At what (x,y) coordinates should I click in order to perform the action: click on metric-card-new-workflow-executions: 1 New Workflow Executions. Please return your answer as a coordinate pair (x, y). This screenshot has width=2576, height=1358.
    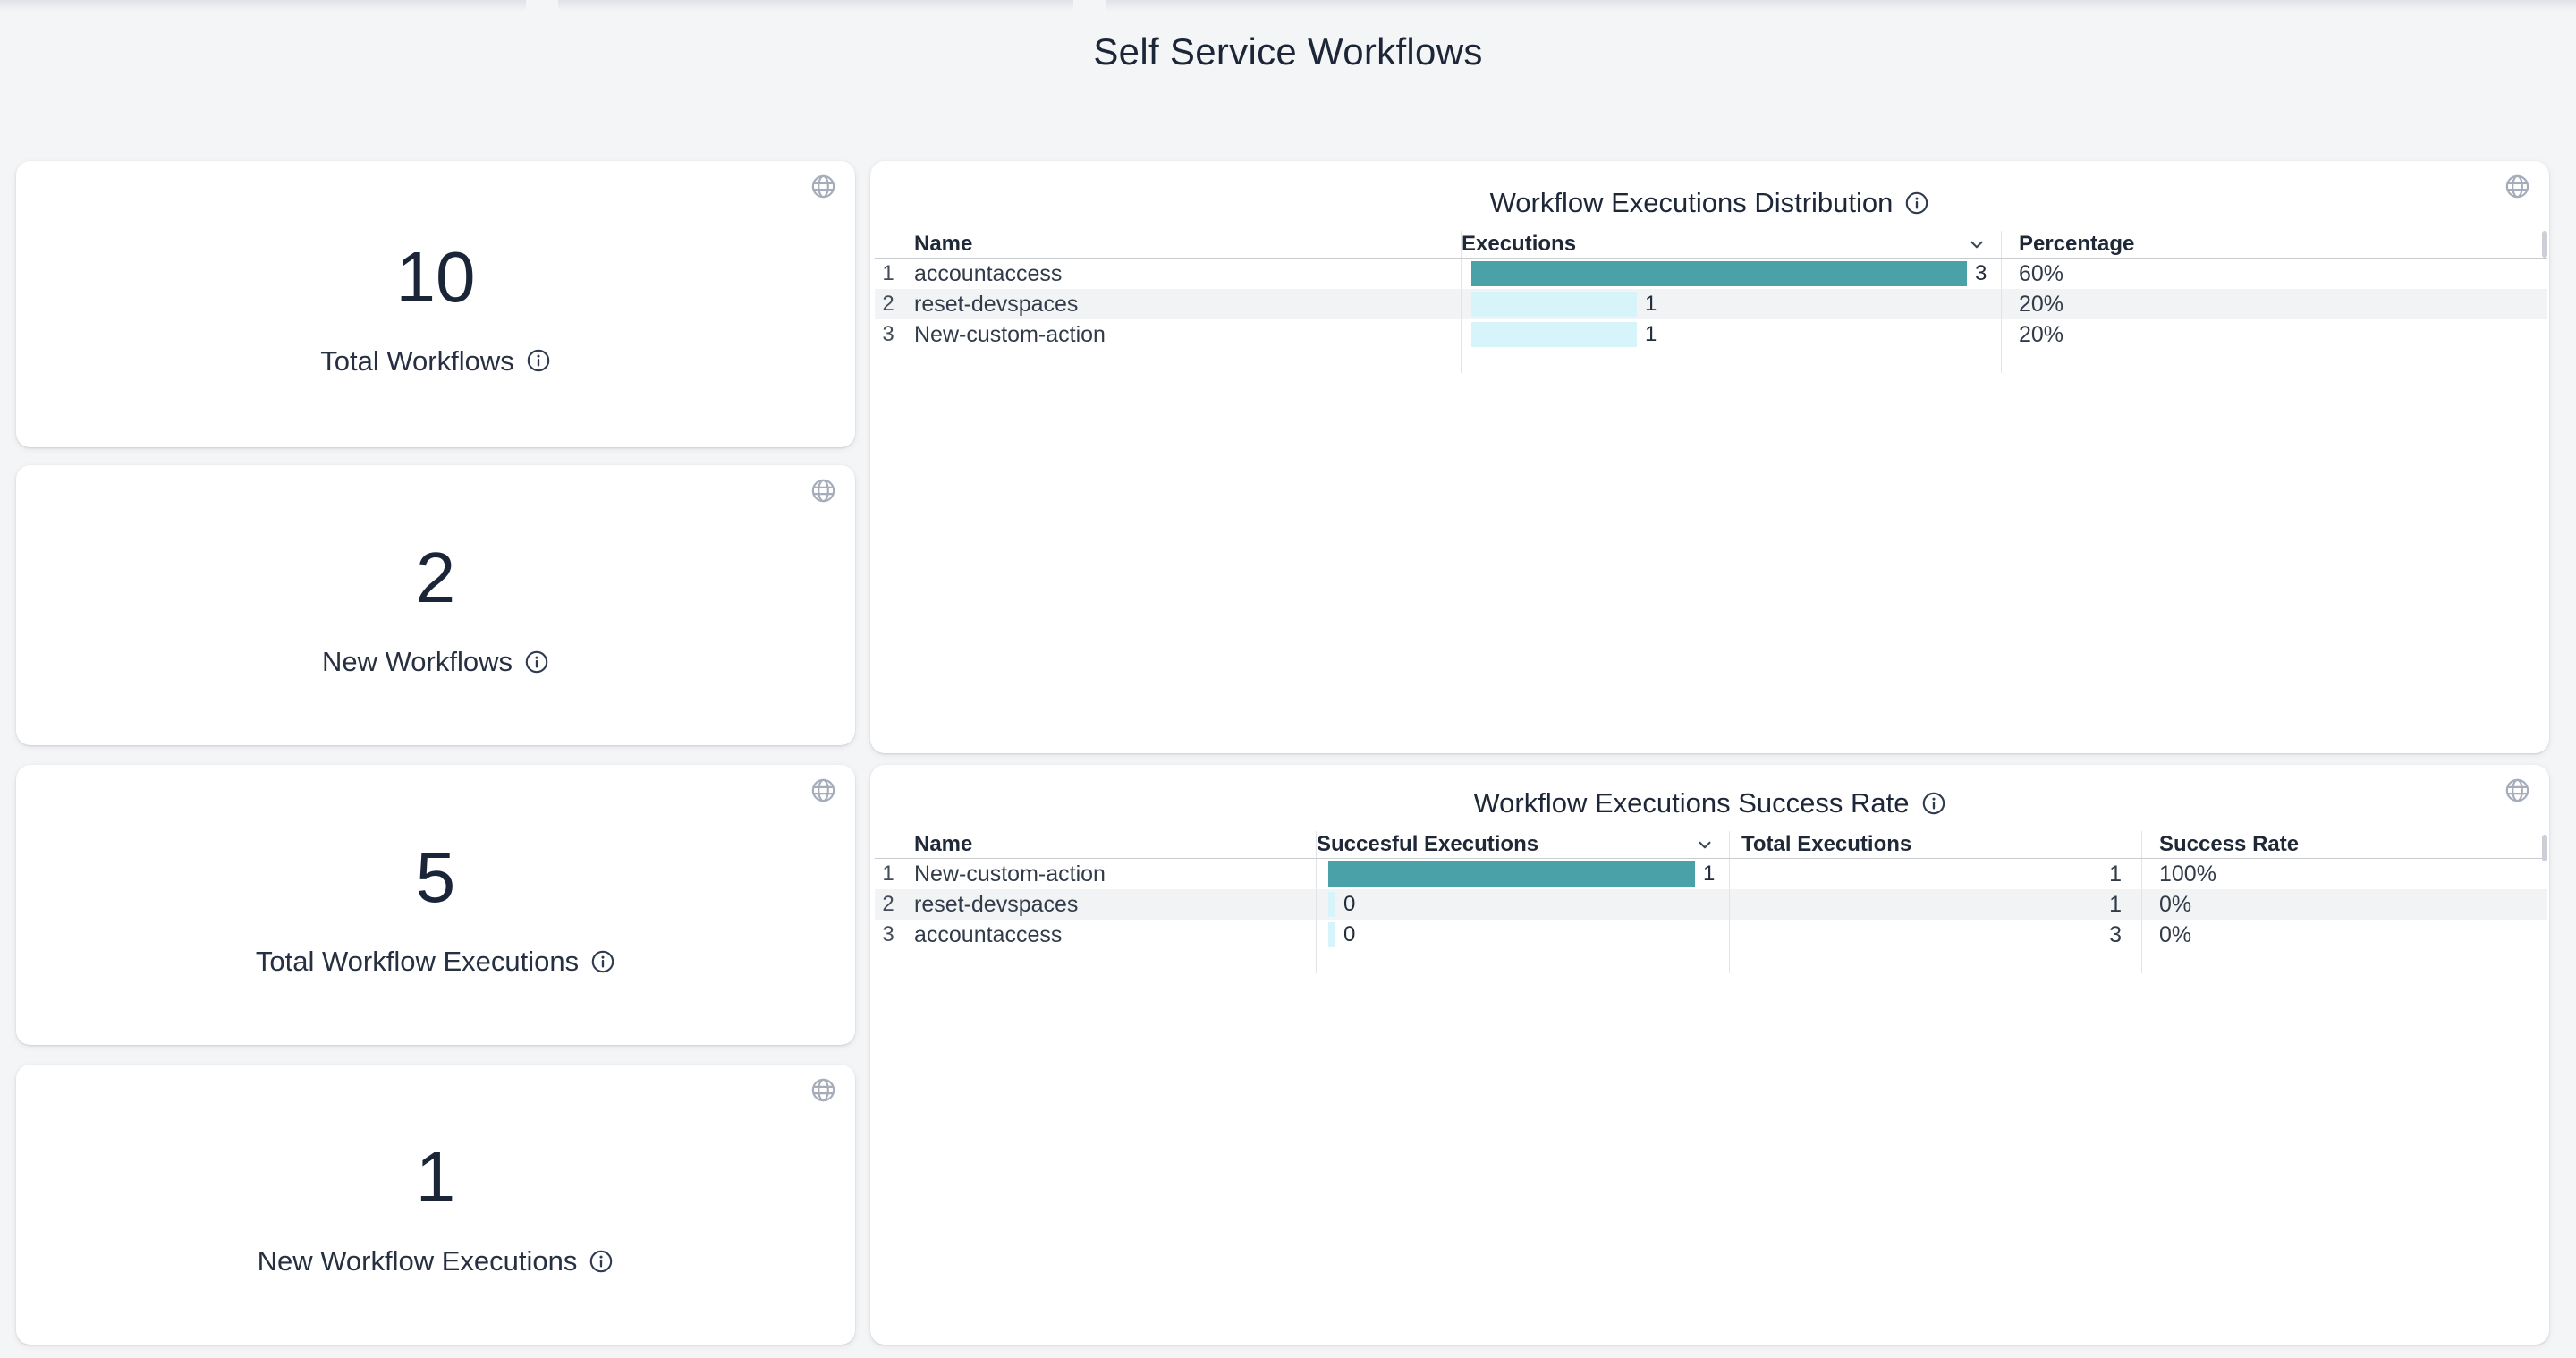
    Looking at the image, I should click on (435, 1205).